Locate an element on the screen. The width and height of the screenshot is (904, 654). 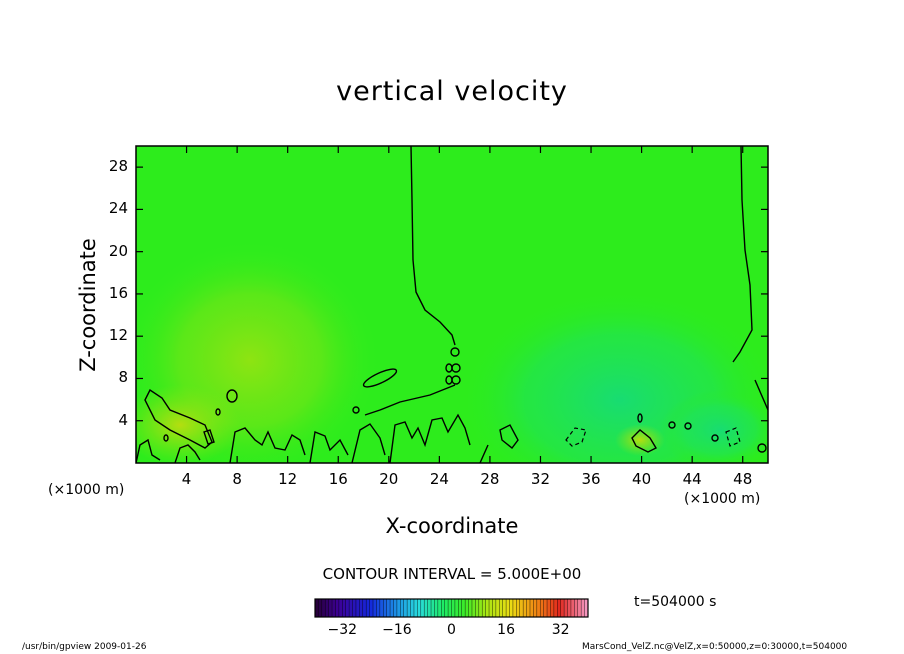
updraft-peak-region is located at coordinates (188, 424).